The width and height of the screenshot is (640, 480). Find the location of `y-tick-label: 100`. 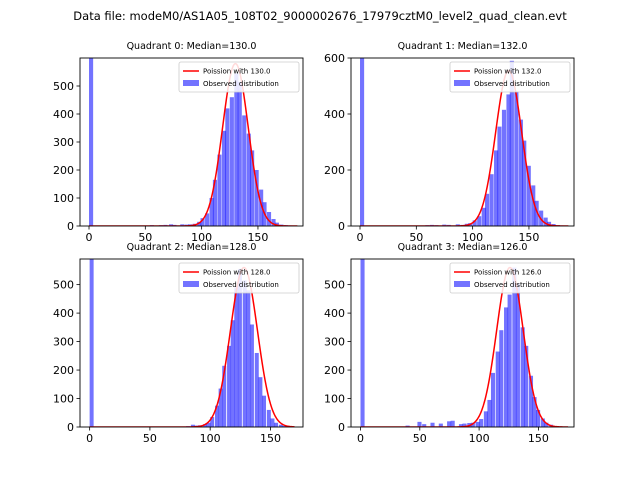

y-tick-label: 100 is located at coordinates (63, 198).